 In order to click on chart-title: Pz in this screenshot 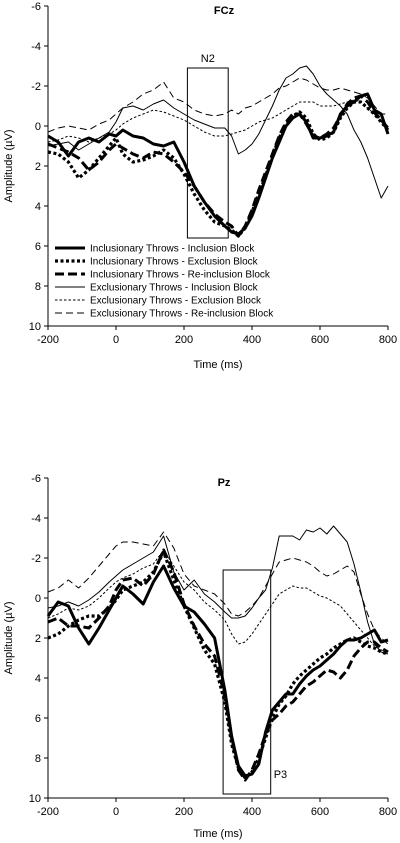, I will do `click(224, 483)`.